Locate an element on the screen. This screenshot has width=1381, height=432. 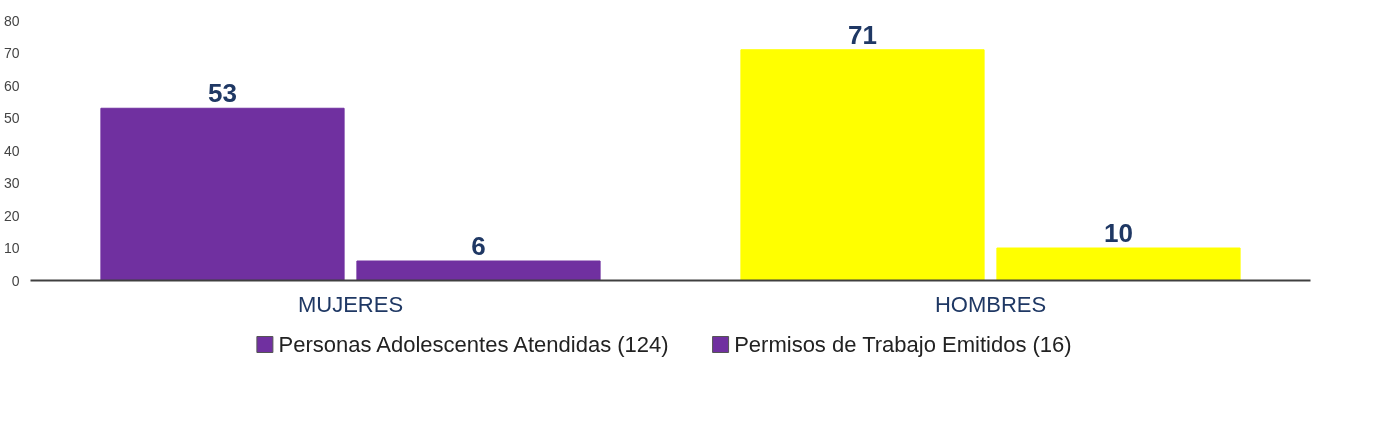
legend-label: Permisos de Trabajo Emitidos (16) is located at coordinates (903, 344).